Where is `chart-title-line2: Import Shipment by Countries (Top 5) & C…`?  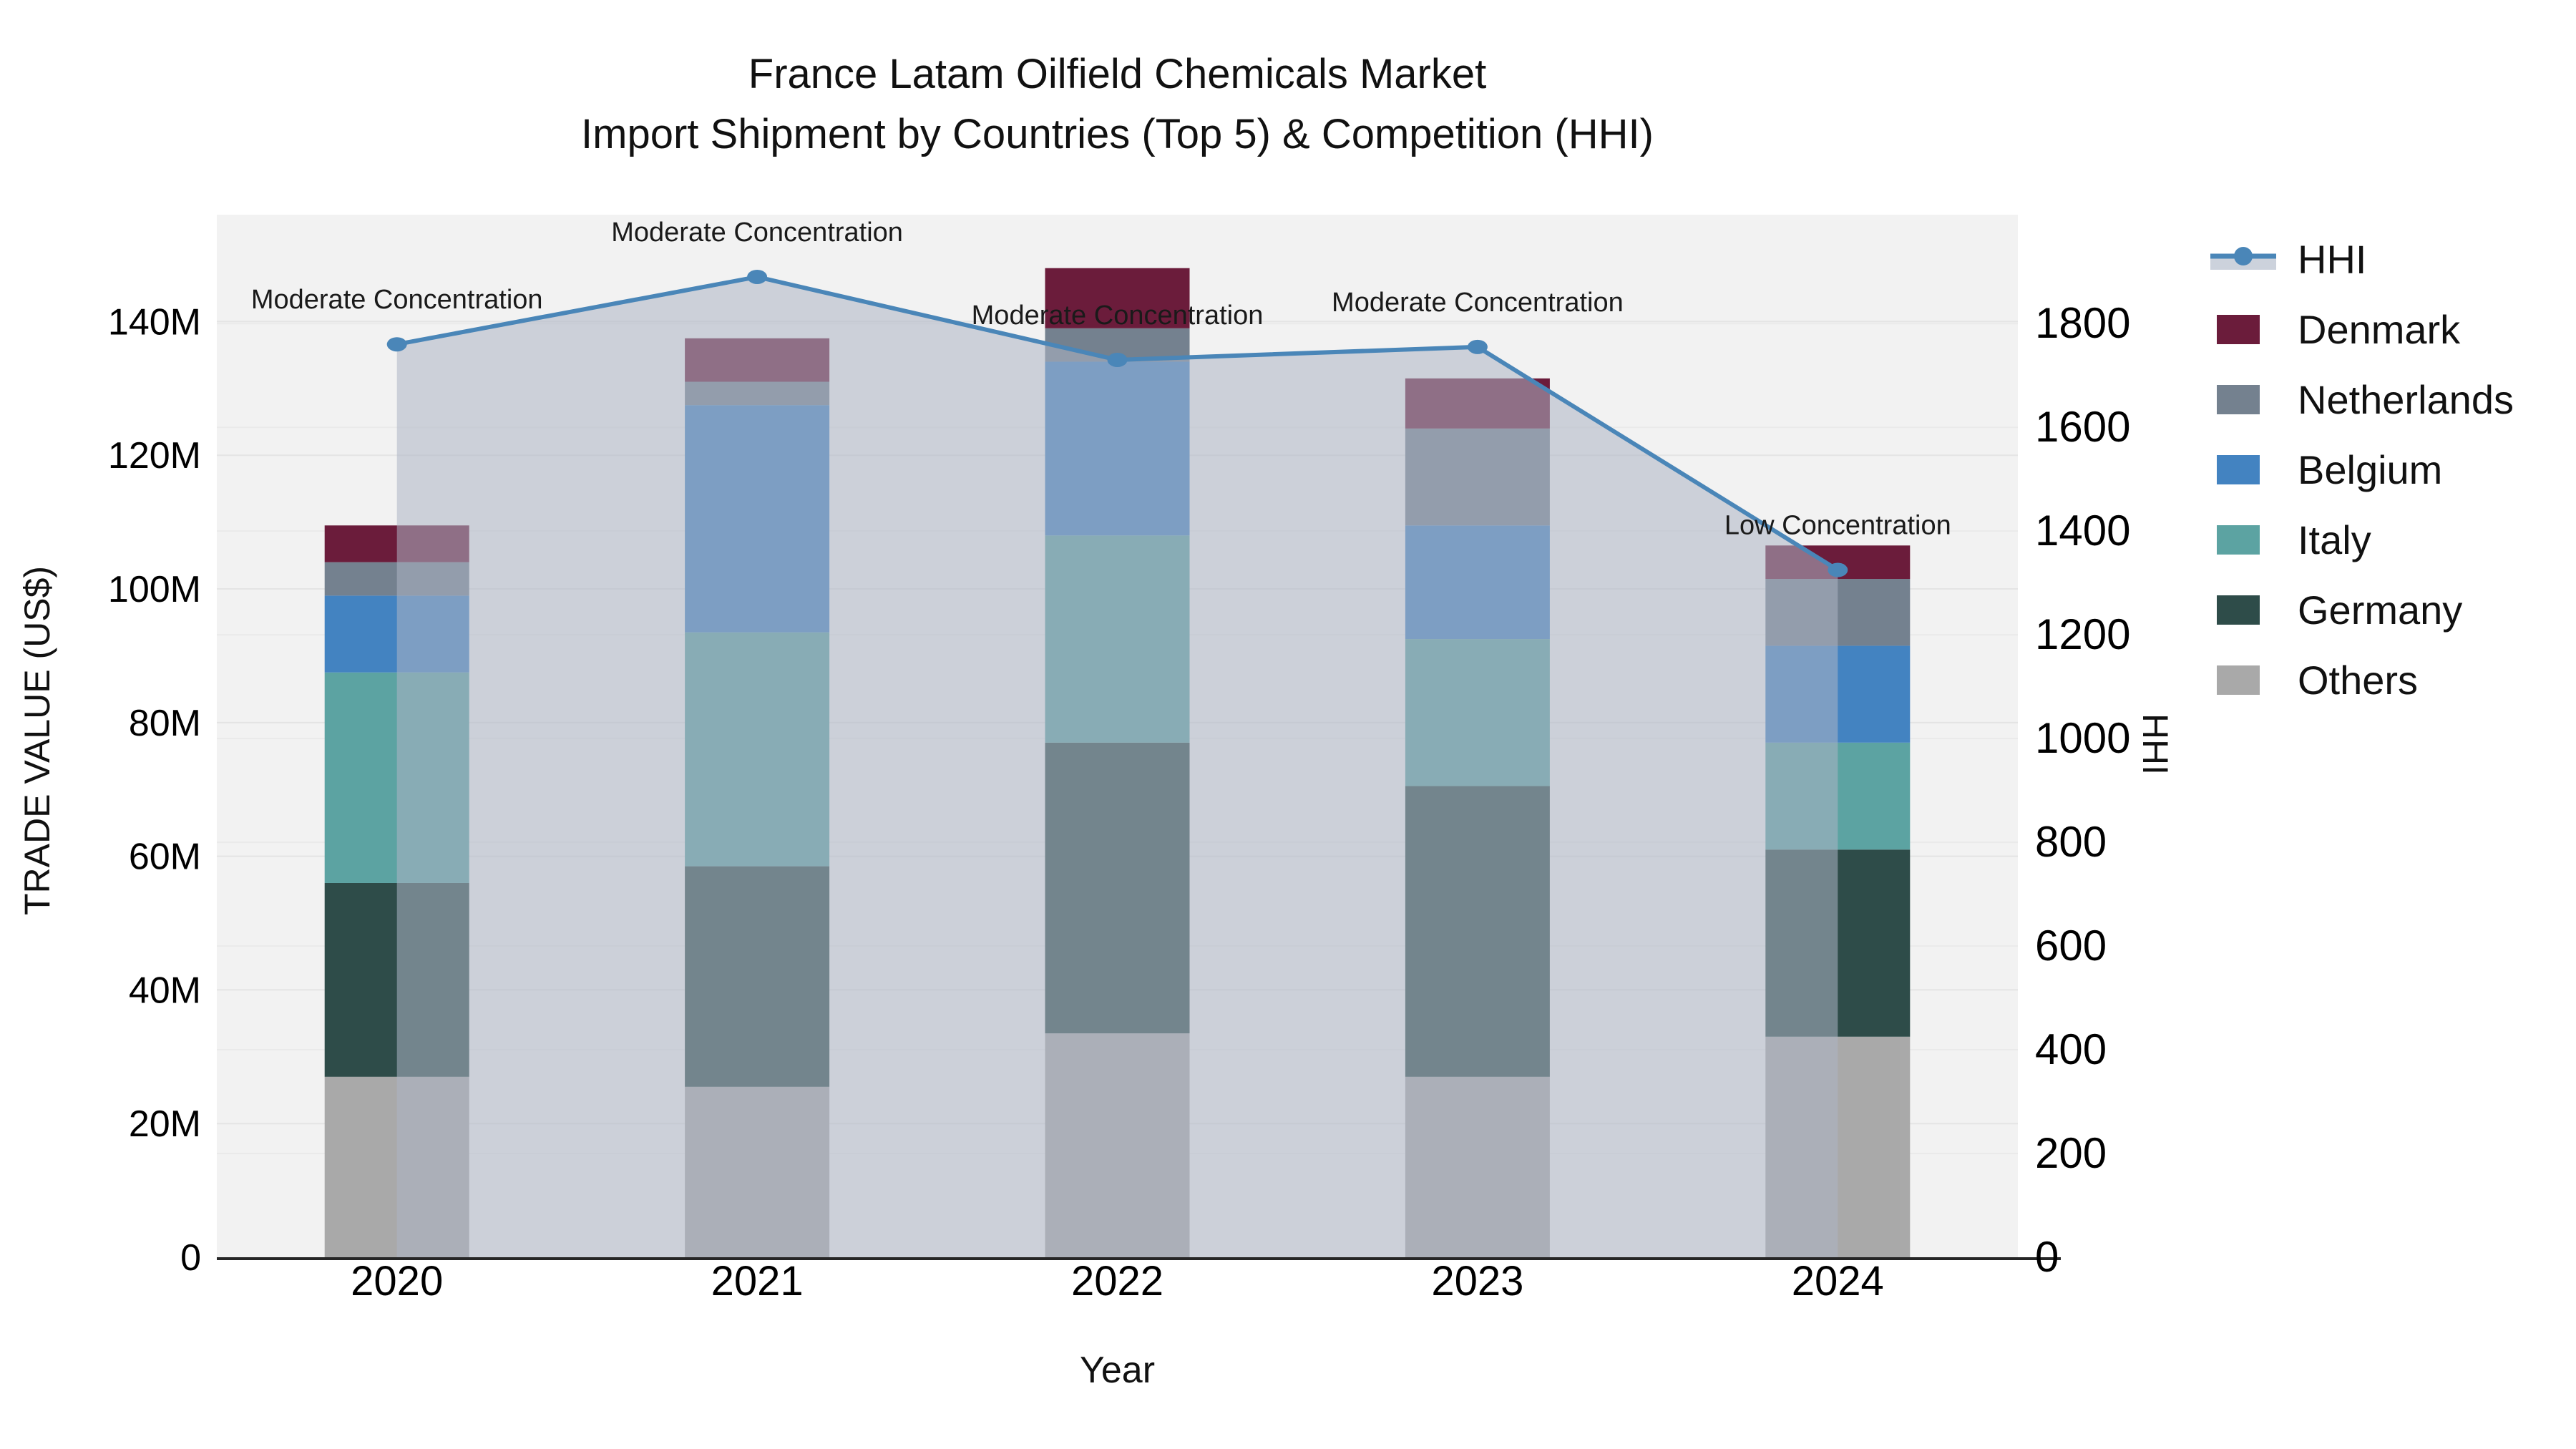 chart-title-line2: Import Shipment by Countries (Top 5) & C… is located at coordinates (1117, 134).